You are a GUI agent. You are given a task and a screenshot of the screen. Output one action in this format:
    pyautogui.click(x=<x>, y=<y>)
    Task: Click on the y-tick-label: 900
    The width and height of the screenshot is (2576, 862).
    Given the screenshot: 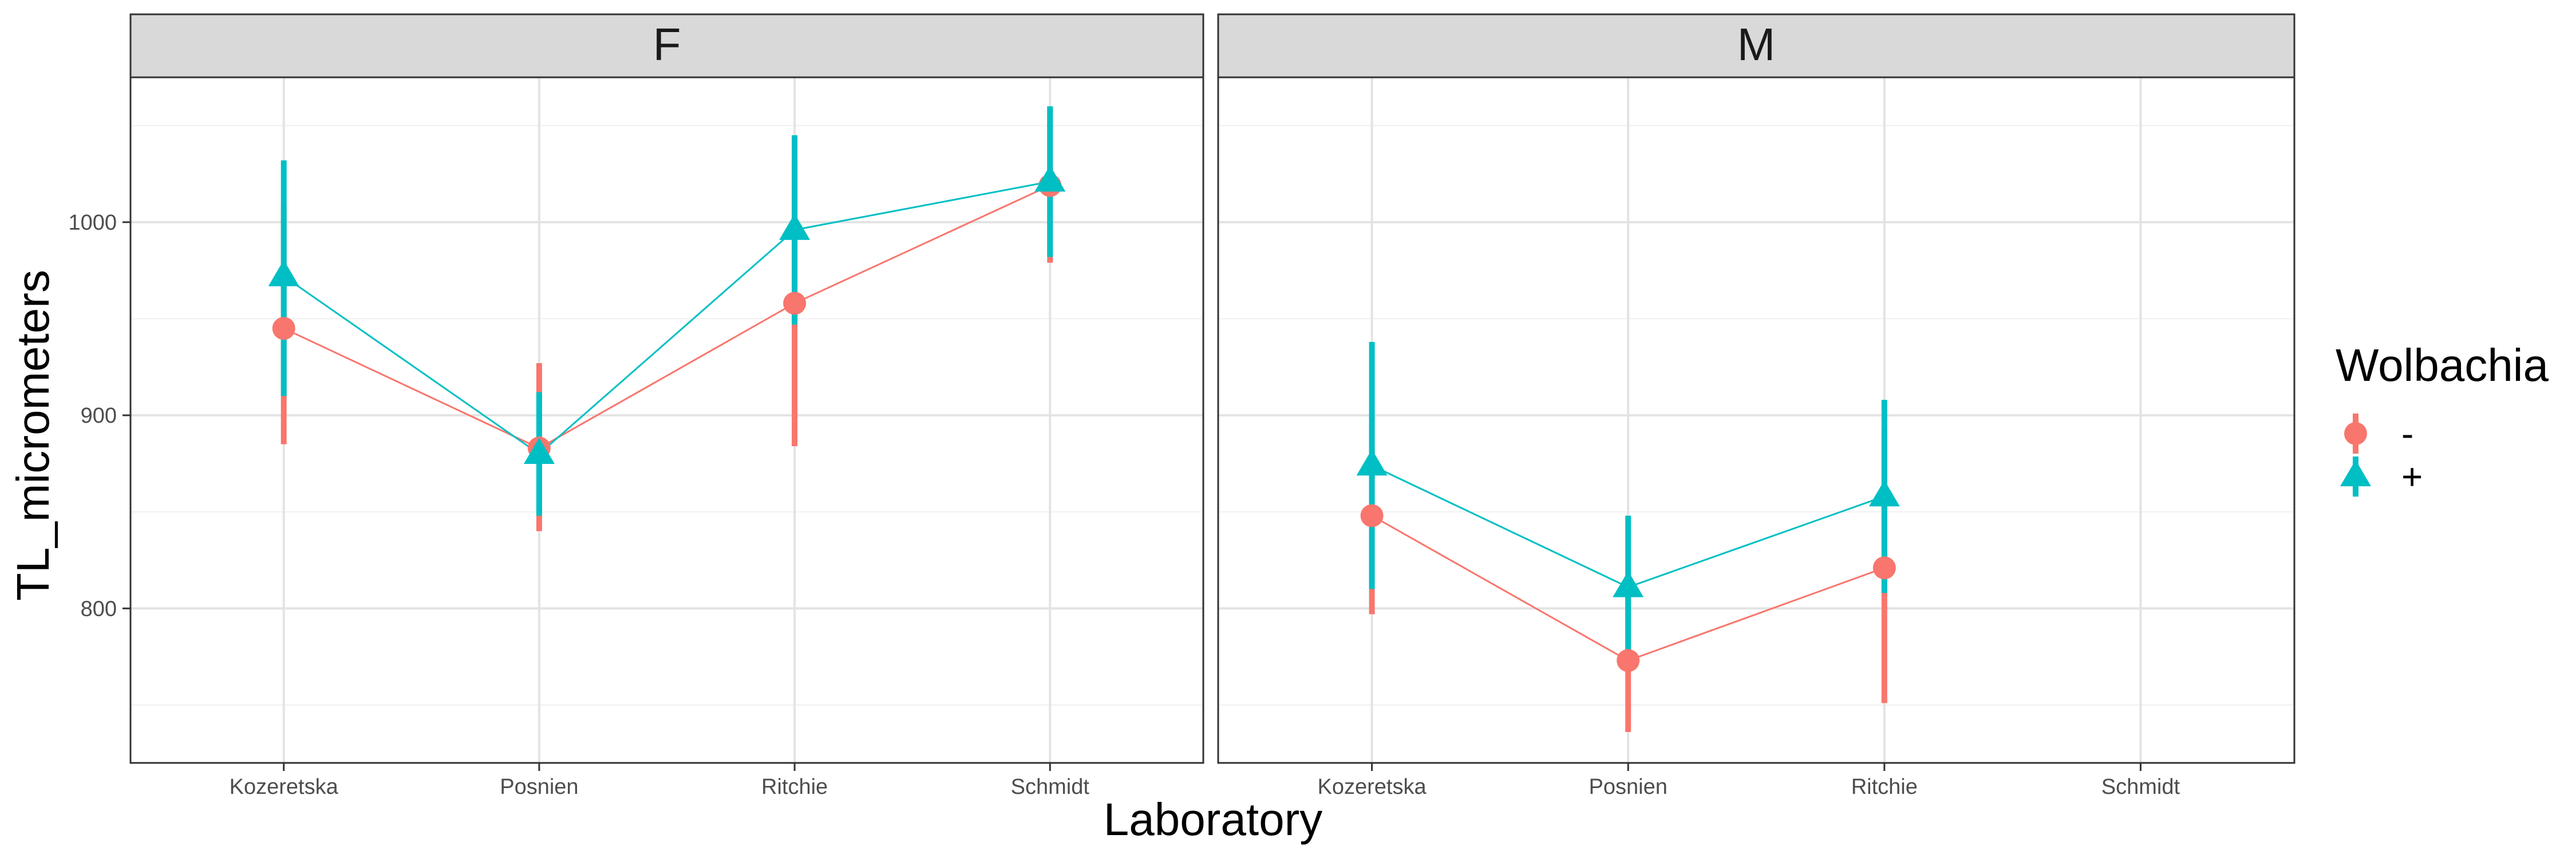 What is the action you would take?
    pyautogui.click(x=99, y=416)
    